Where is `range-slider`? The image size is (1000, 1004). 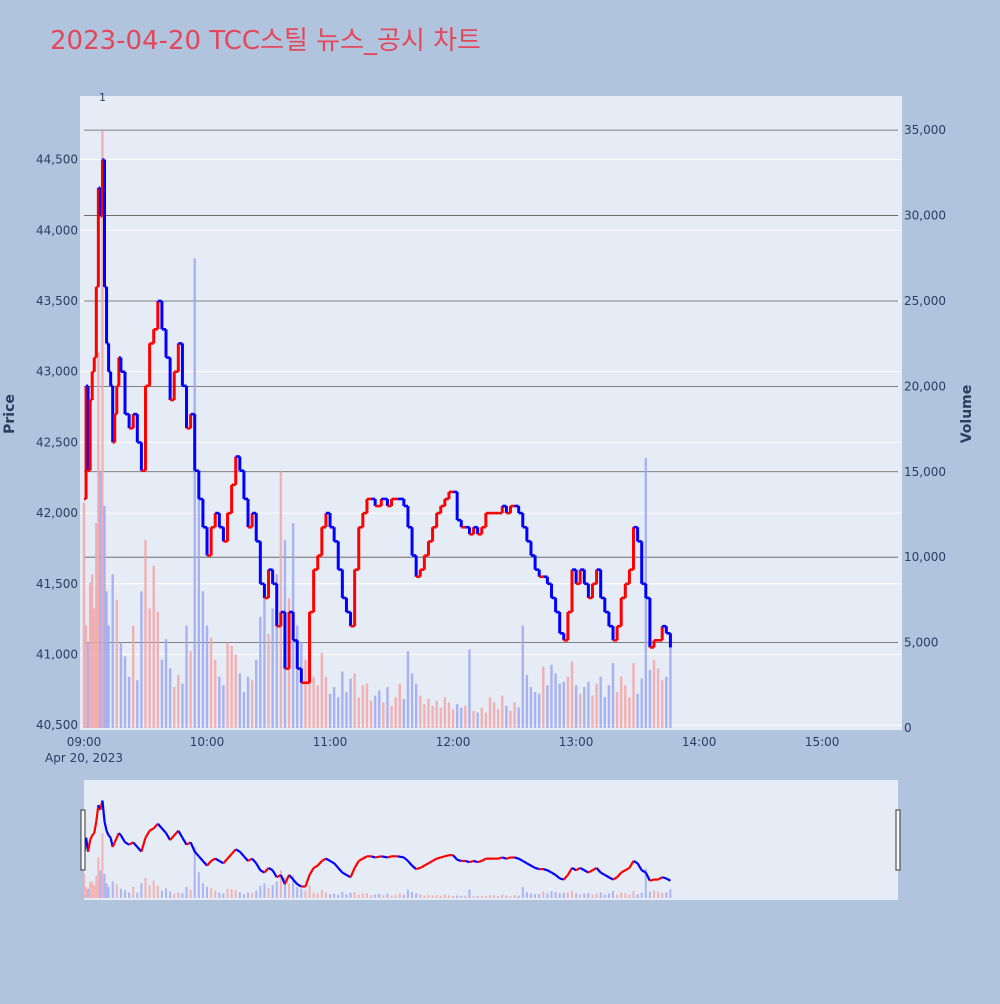 range-slider is located at coordinates (491, 840).